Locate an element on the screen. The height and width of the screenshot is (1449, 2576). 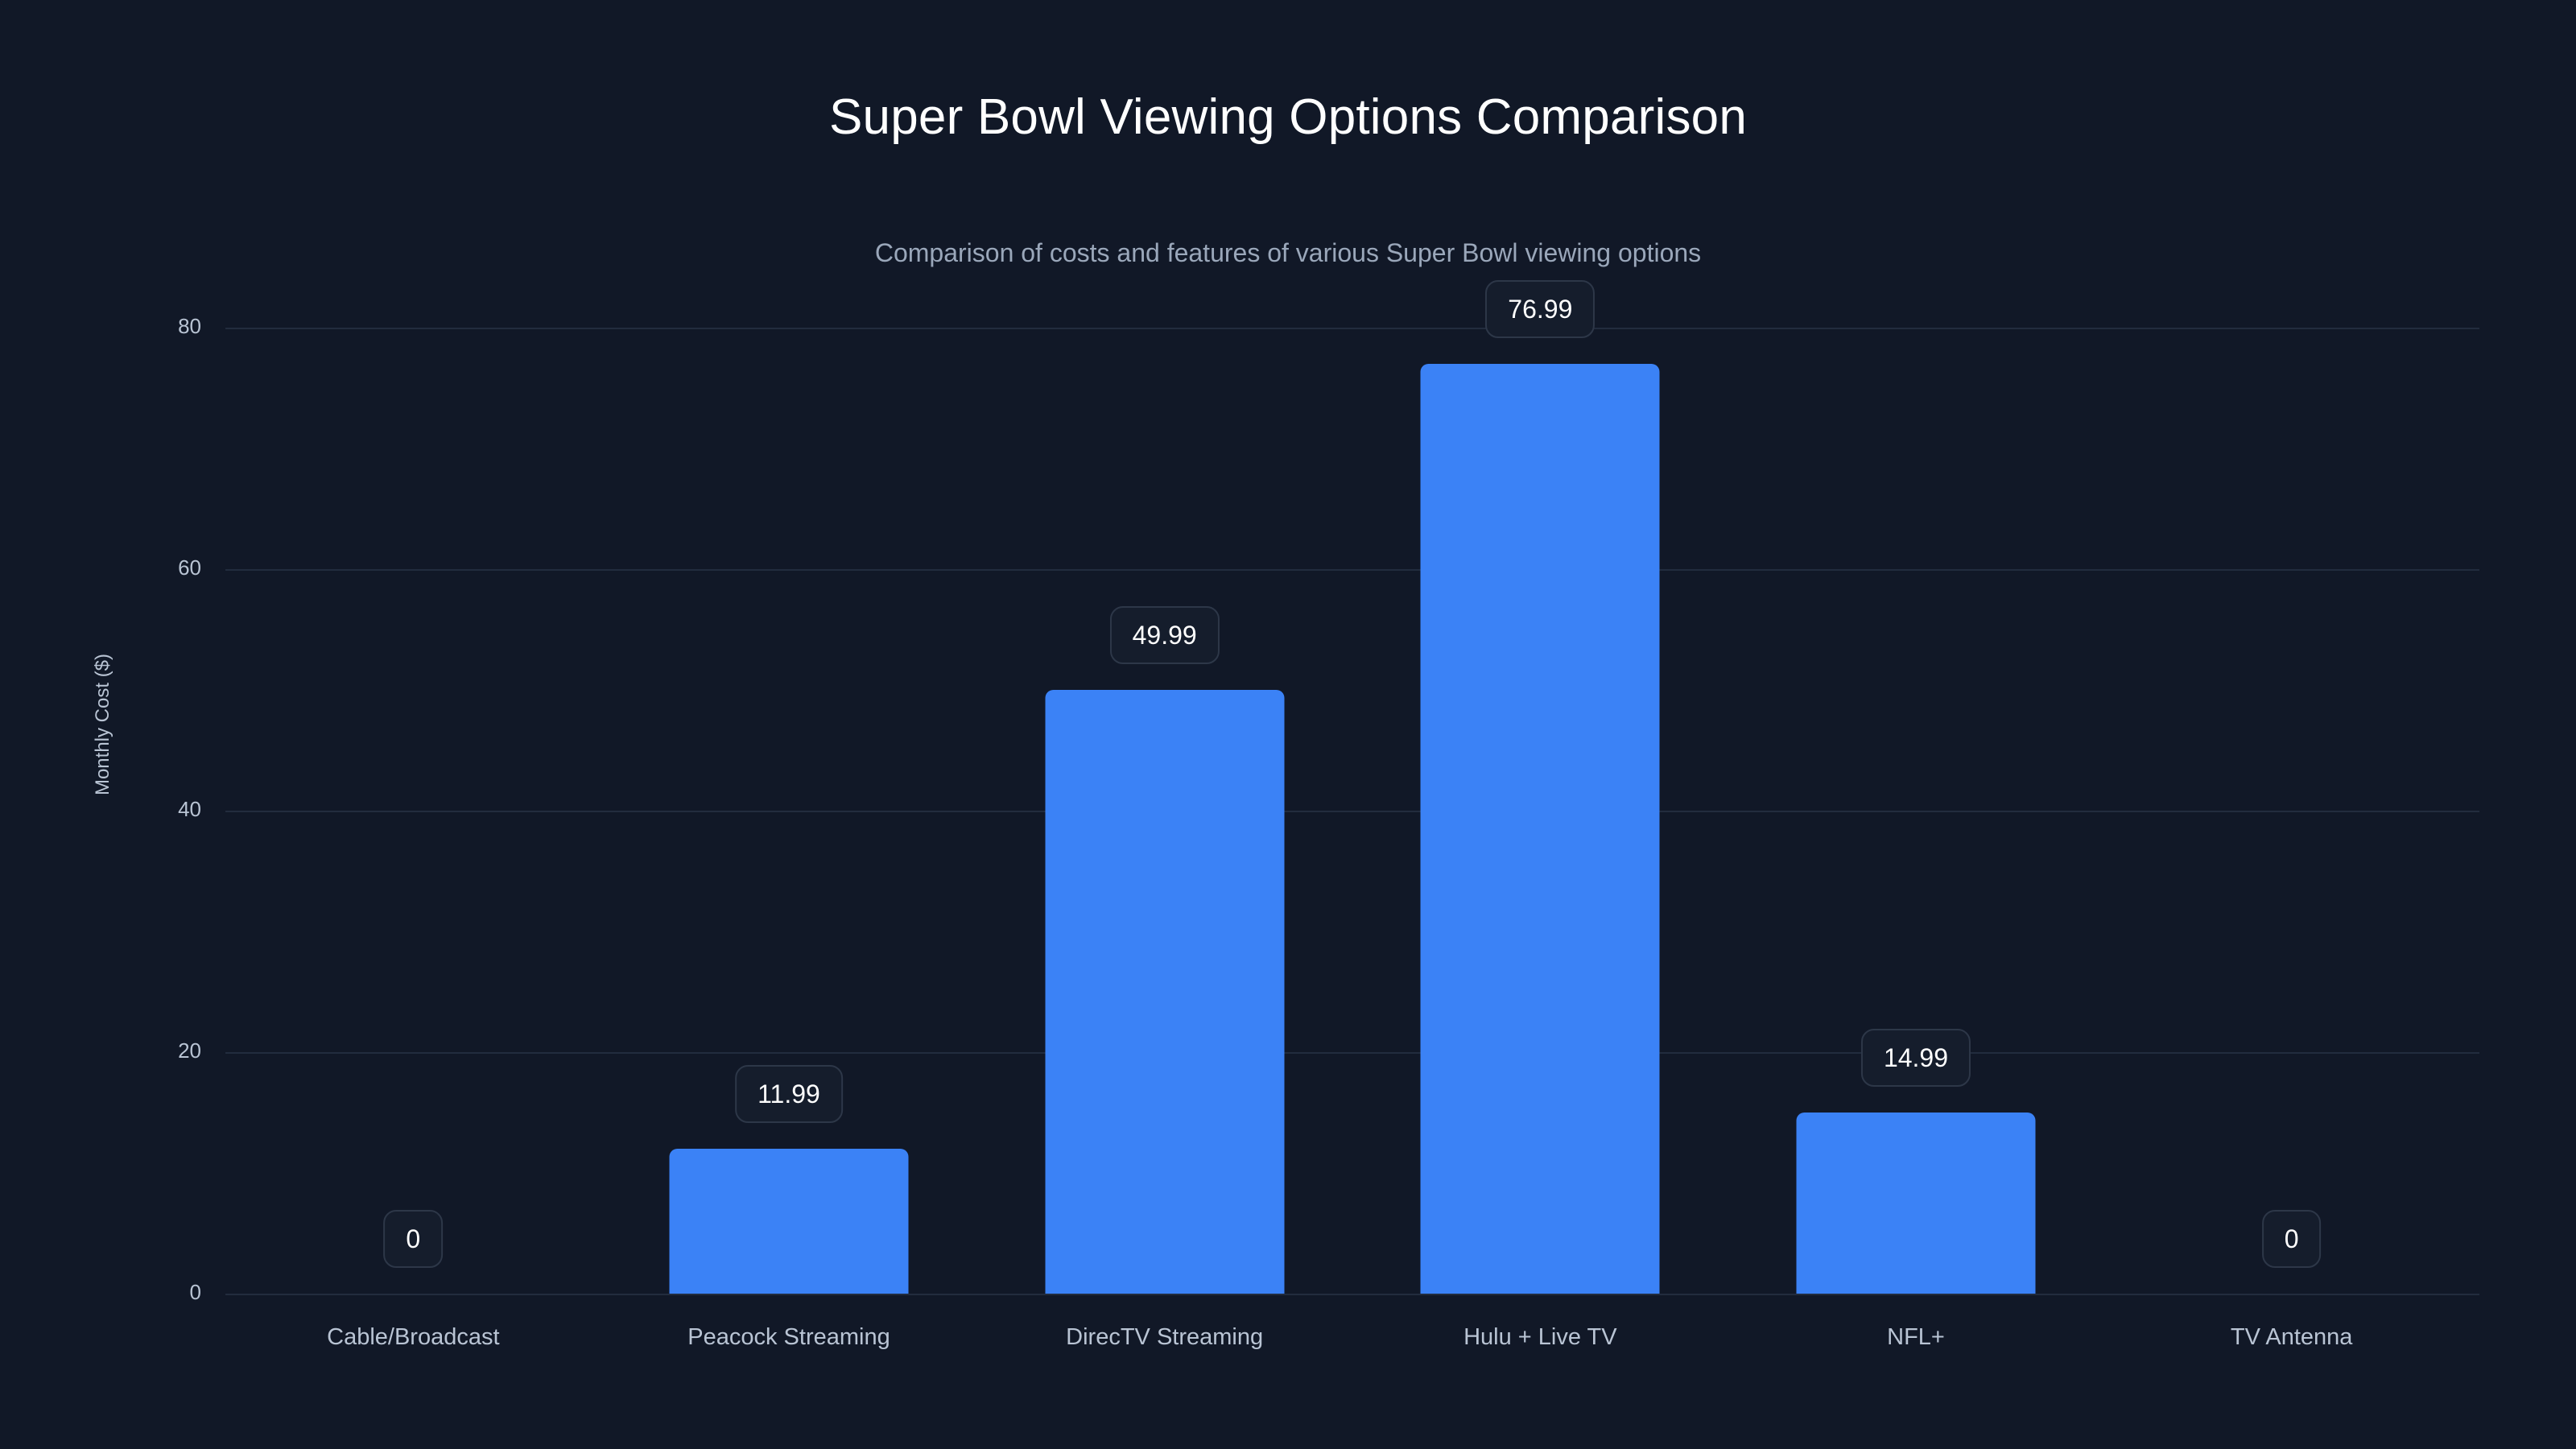
x-axis-tick-label: NFL+ is located at coordinates (1916, 1337).